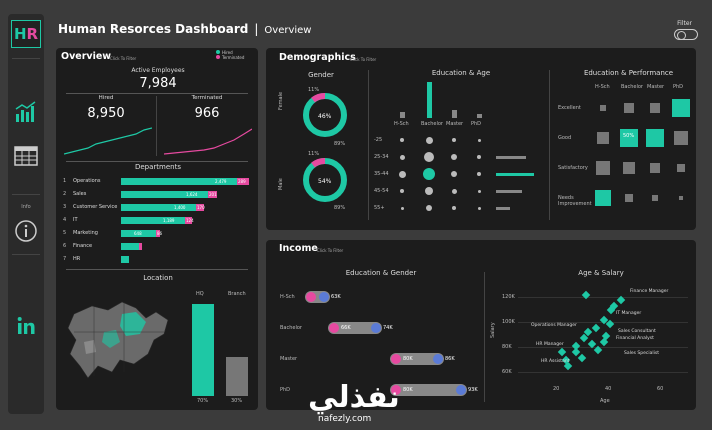 Image resolution: width=712 pixels, height=430 pixels. What do you see at coordinates (554, 325) in the screenshot?
I see `job-title-label: Operations Manager` at bounding box center [554, 325].